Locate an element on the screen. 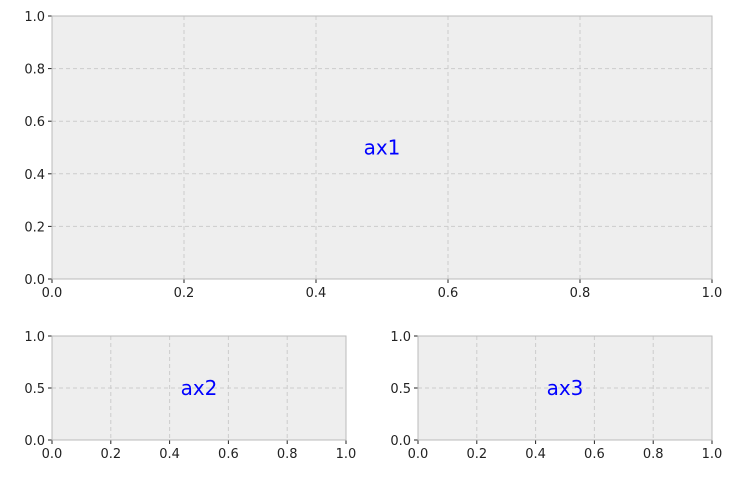 The width and height of the screenshot is (741, 477). axes-annotation: ax2 is located at coordinates (199, 388).